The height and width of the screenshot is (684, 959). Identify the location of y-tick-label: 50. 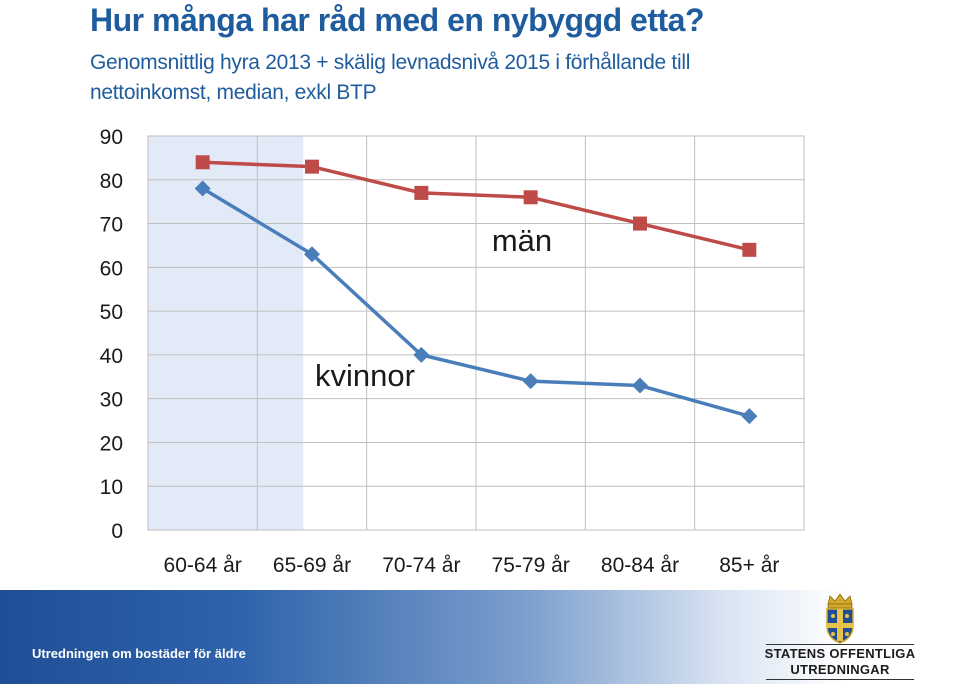
(111, 312).